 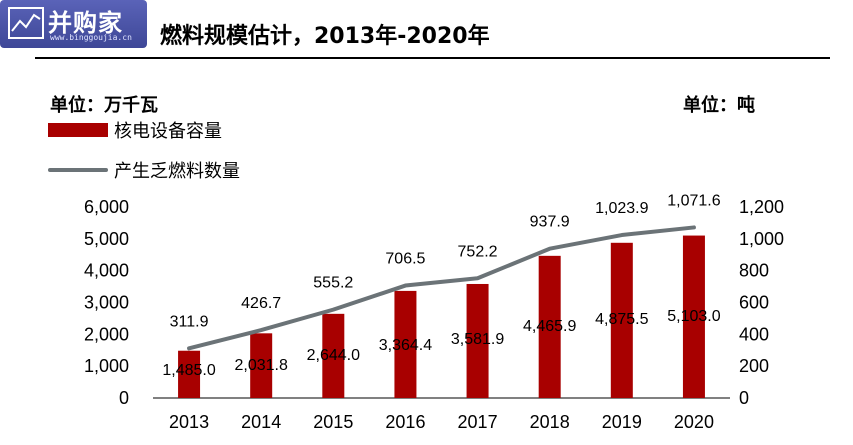 What do you see at coordinates (761, 239) in the screenshot?
I see `y-right-tick-label: 1,000` at bounding box center [761, 239].